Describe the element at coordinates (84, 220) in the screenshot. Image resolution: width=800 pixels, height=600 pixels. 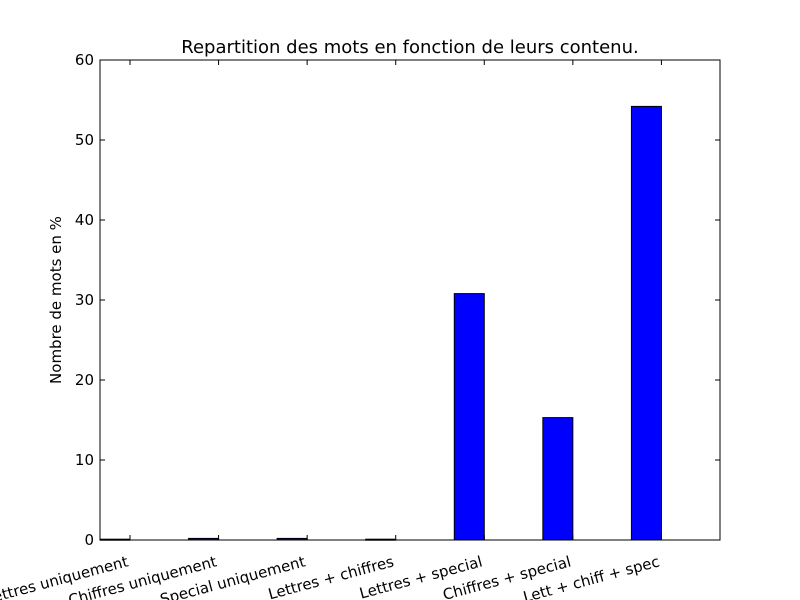
I see `y-tick-label: 40` at that location.